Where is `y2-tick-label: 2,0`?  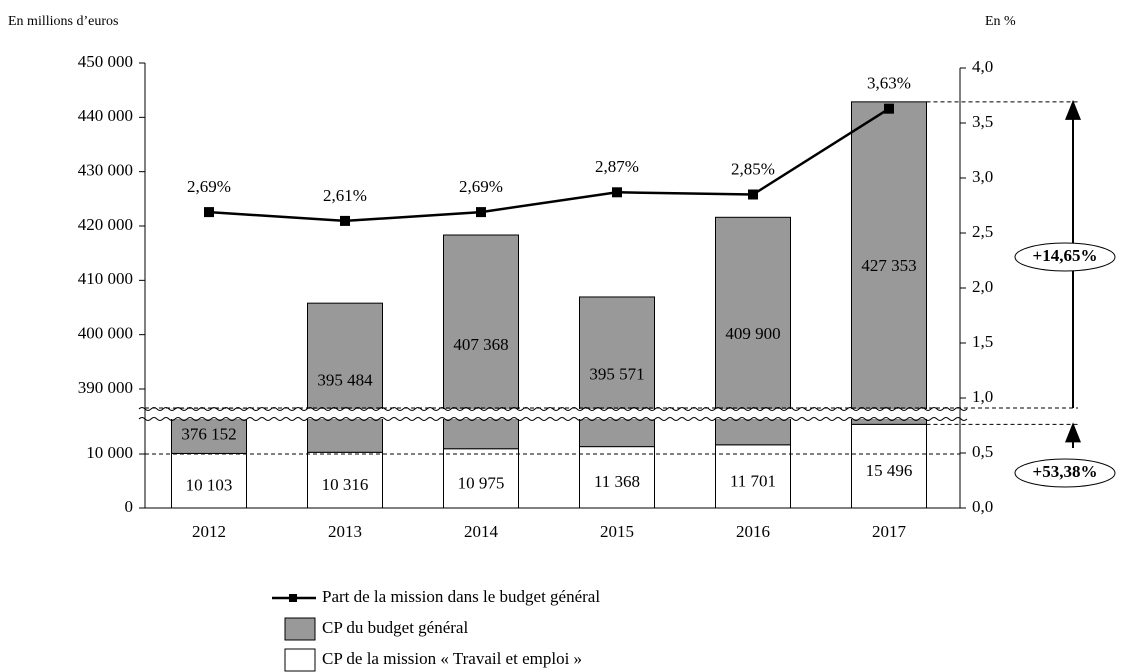 y2-tick-label: 2,0 is located at coordinates (982, 286).